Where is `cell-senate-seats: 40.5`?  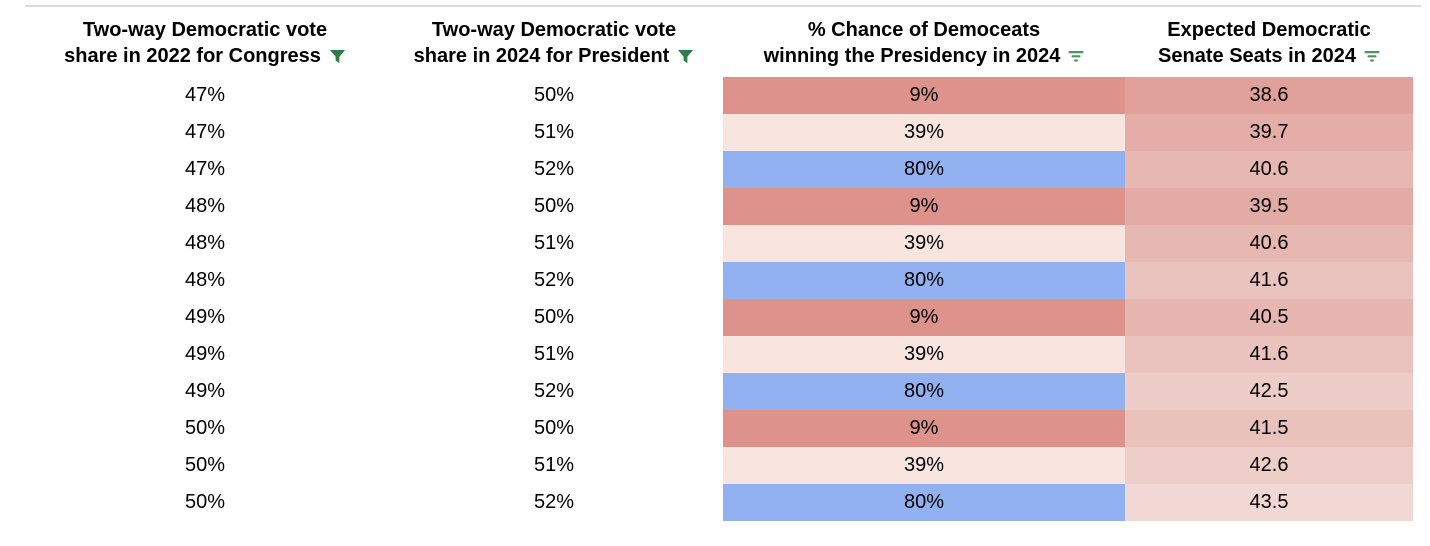
cell-senate-seats: 40.5 is located at coordinates (1269, 317).